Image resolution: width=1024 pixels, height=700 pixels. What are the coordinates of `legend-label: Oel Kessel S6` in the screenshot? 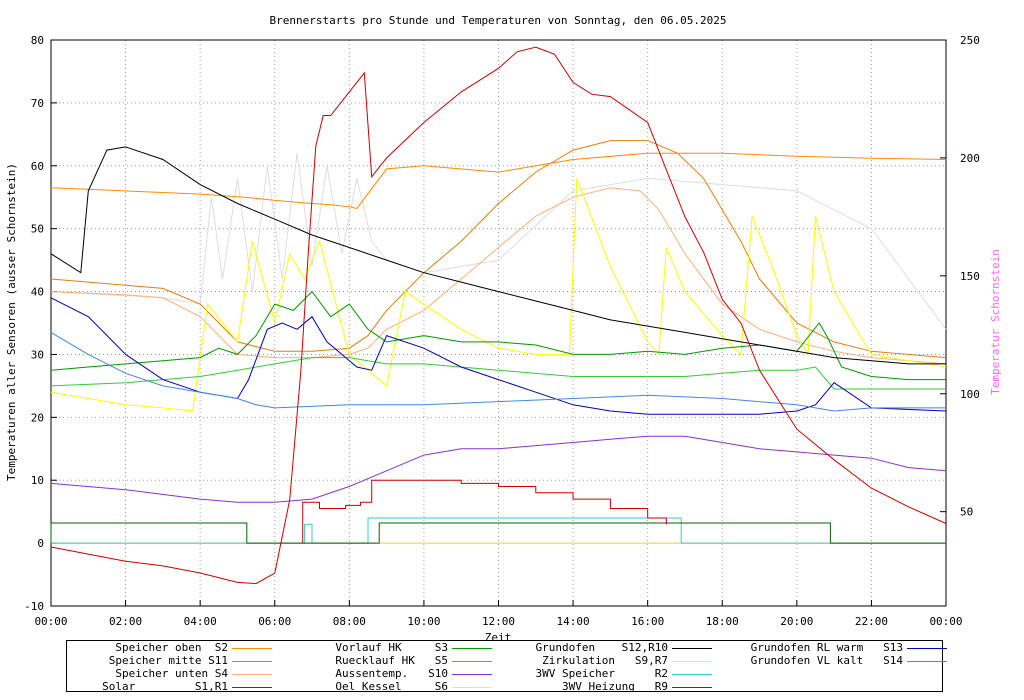 It's located at (391, 686).